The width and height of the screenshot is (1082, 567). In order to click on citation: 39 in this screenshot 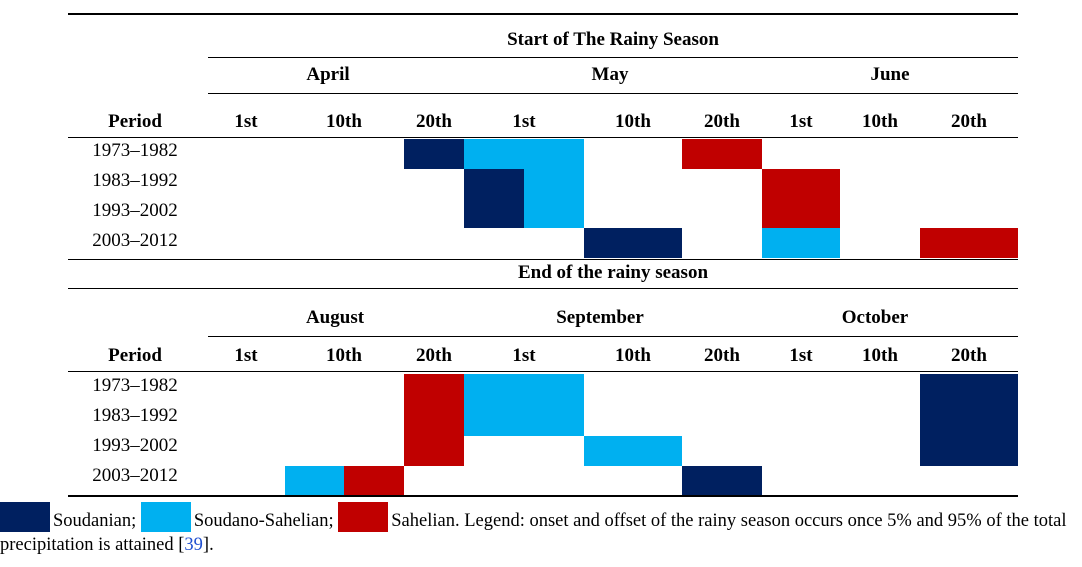, I will do `click(193, 545)`.